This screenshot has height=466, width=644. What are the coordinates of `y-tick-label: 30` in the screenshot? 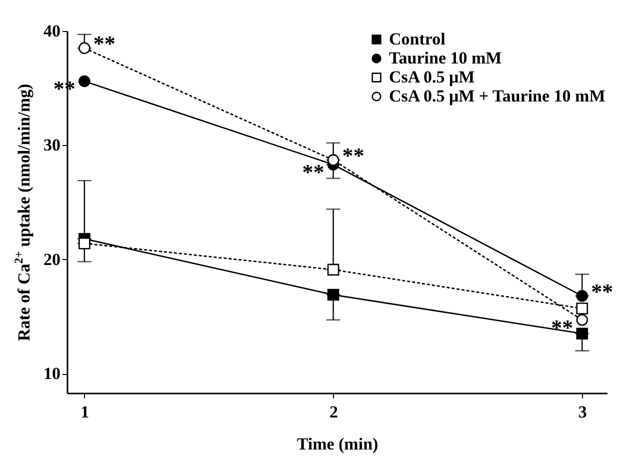 It's located at (52, 145).